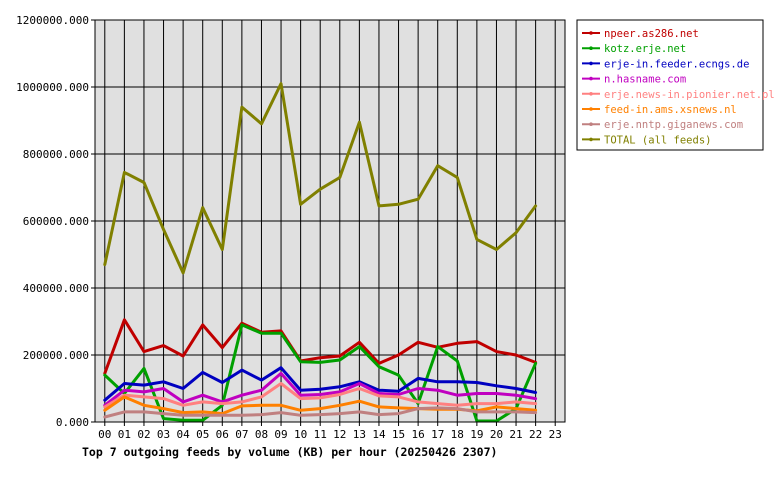  Describe the element at coordinates (673, 125) in the screenshot. I see `legend-label: erje.nntp.giganews.com` at that location.